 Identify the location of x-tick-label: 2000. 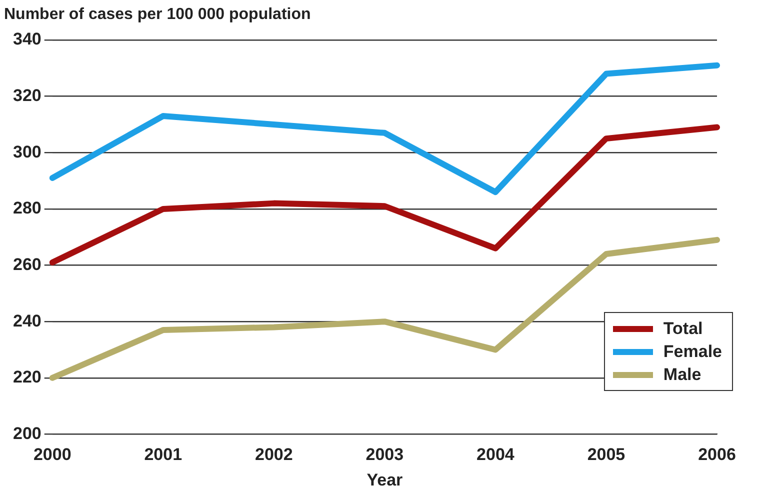
(52, 454).